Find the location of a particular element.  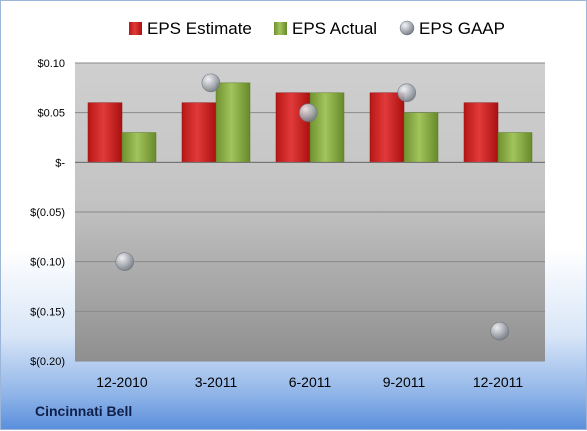

x-tick-label: 3-2011 is located at coordinates (216, 382).